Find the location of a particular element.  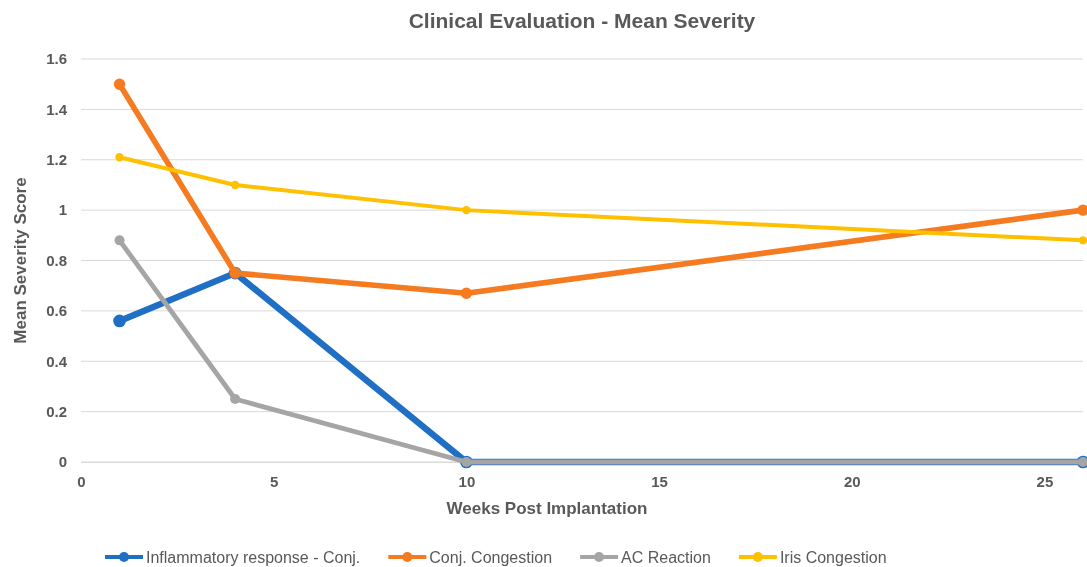

x-tick-label: 25 is located at coordinates (1045, 481).